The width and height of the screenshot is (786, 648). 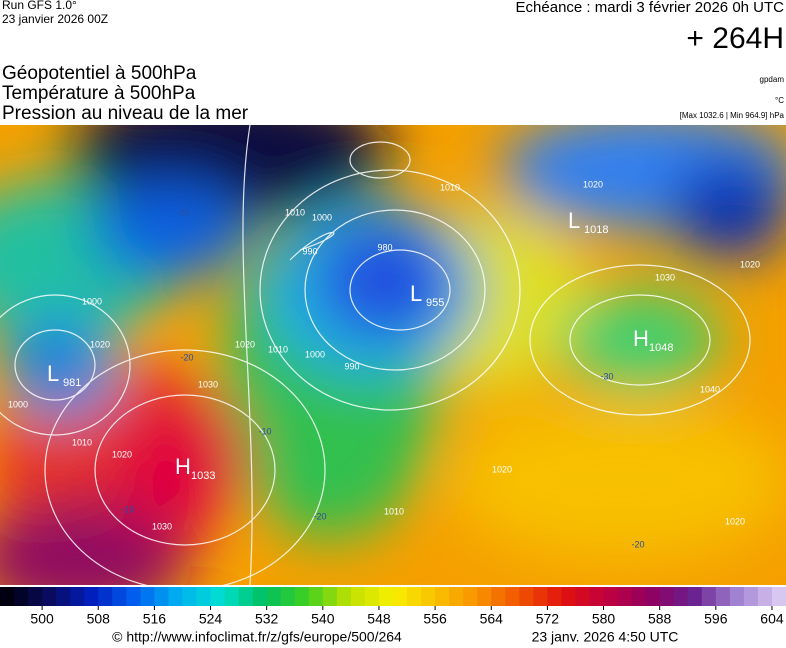 I want to click on valid-time: Echéance : mardi 3 février 2026 0h UTC, so click(x=650, y=8).